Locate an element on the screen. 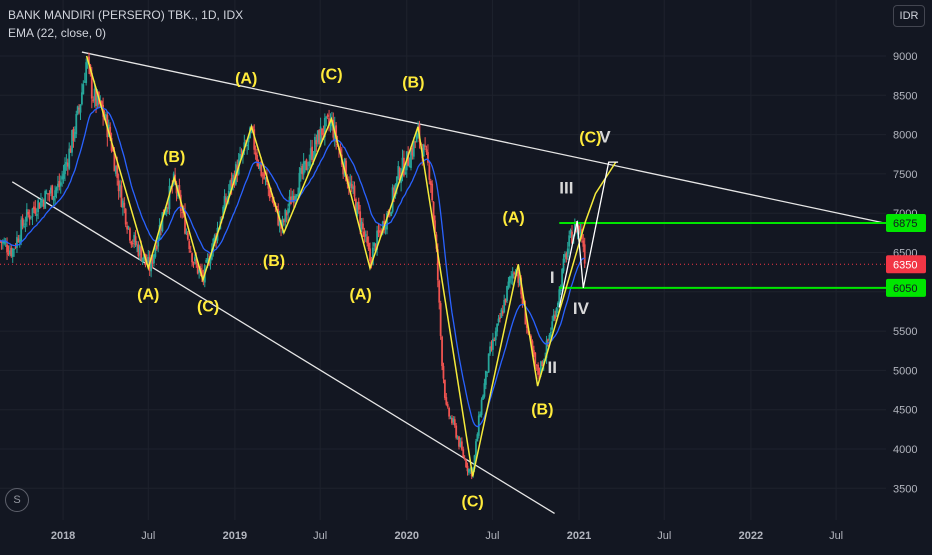 This screenshot has width=932, height=555. indicator-legend: EMA (22, close, 0) is located at coordinates (57, 33).